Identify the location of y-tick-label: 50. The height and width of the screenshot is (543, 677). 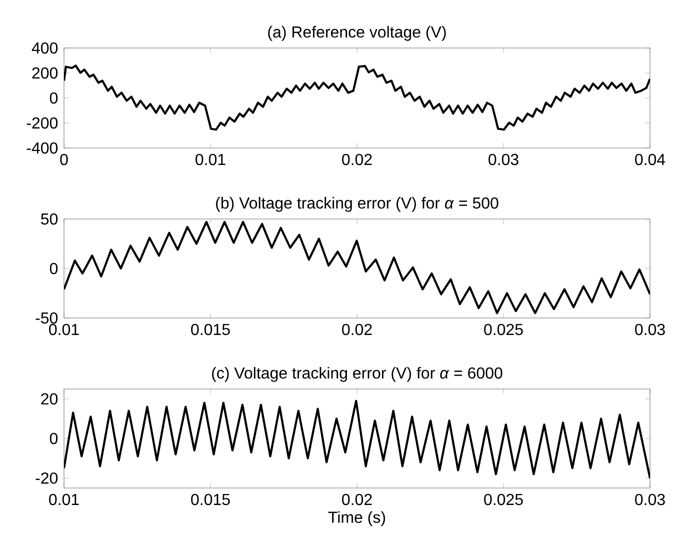
(49, 219).